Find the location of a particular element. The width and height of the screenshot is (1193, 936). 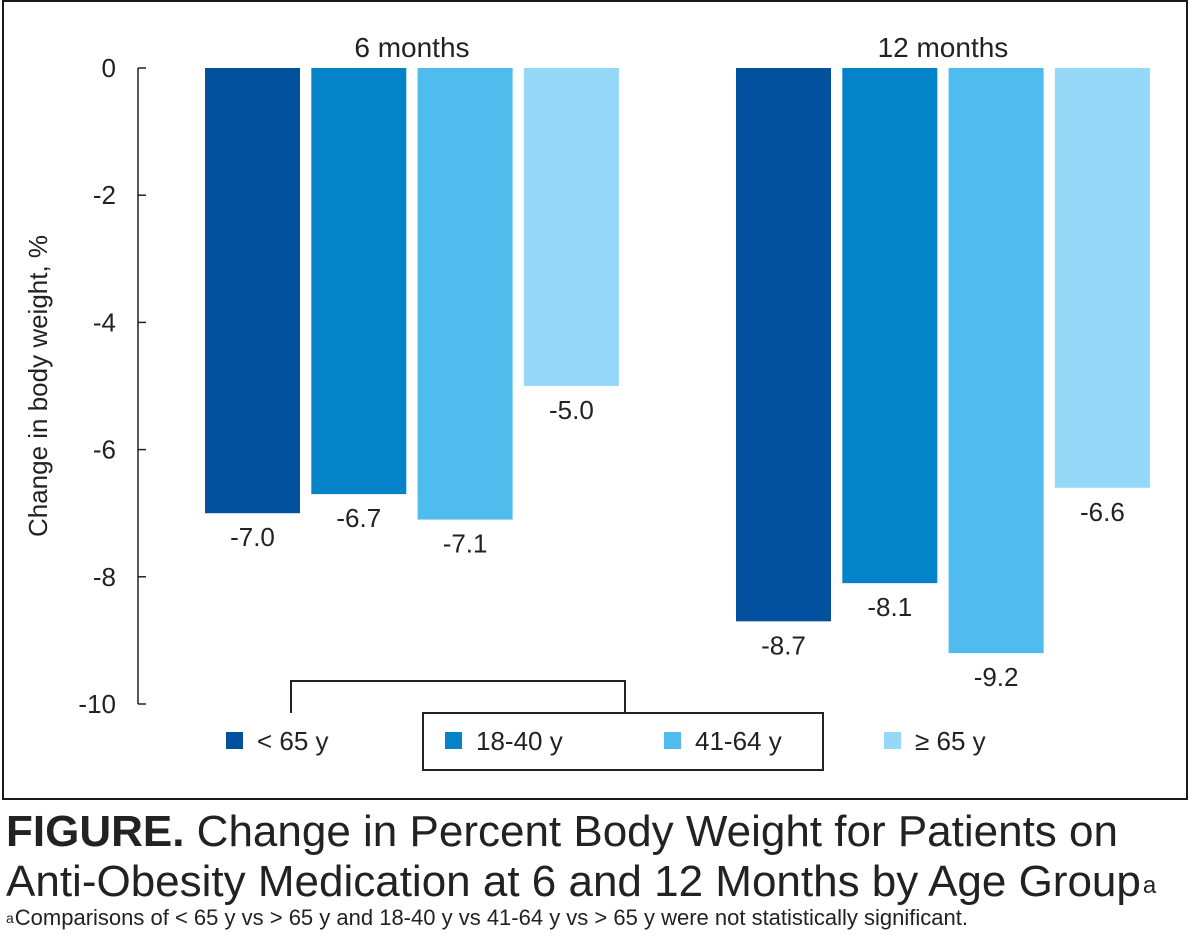

bar-value-label: -8.1 is located at coordinates (889, 607).